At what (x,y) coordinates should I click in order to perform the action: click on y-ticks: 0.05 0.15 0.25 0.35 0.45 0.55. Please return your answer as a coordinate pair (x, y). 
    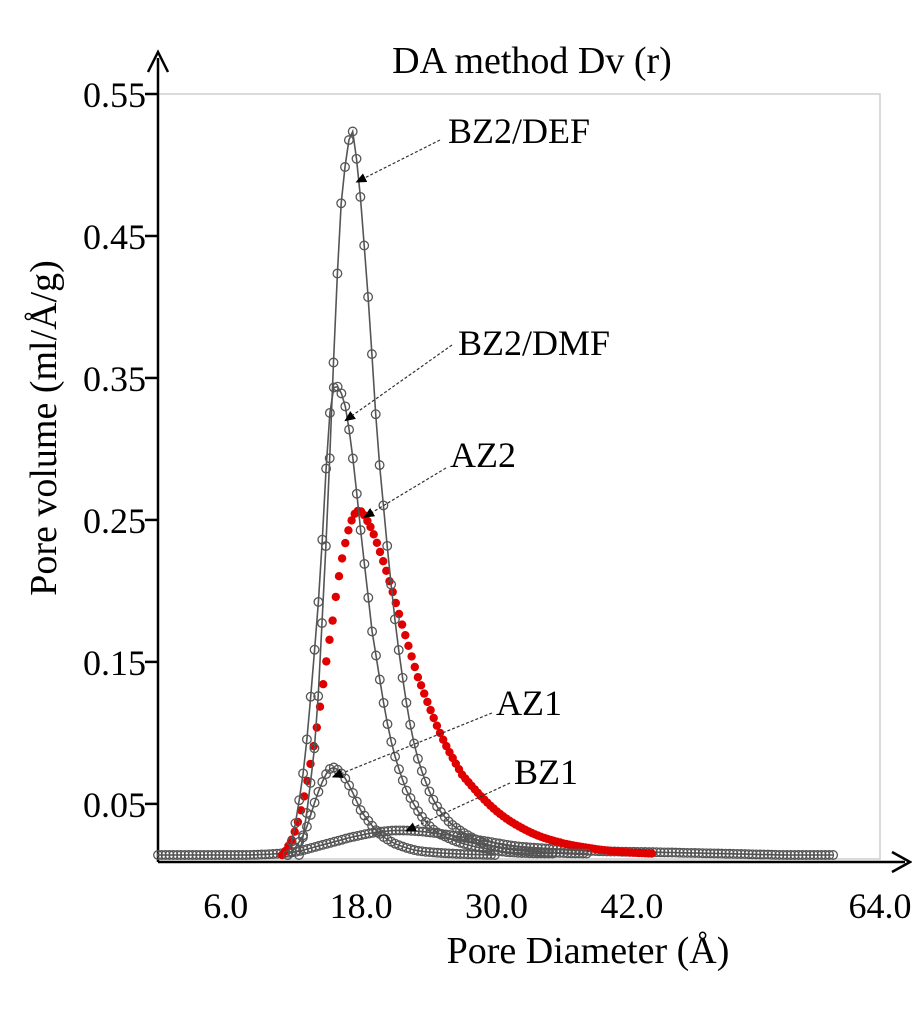
    Looking at the image, I should click on (120, 450).